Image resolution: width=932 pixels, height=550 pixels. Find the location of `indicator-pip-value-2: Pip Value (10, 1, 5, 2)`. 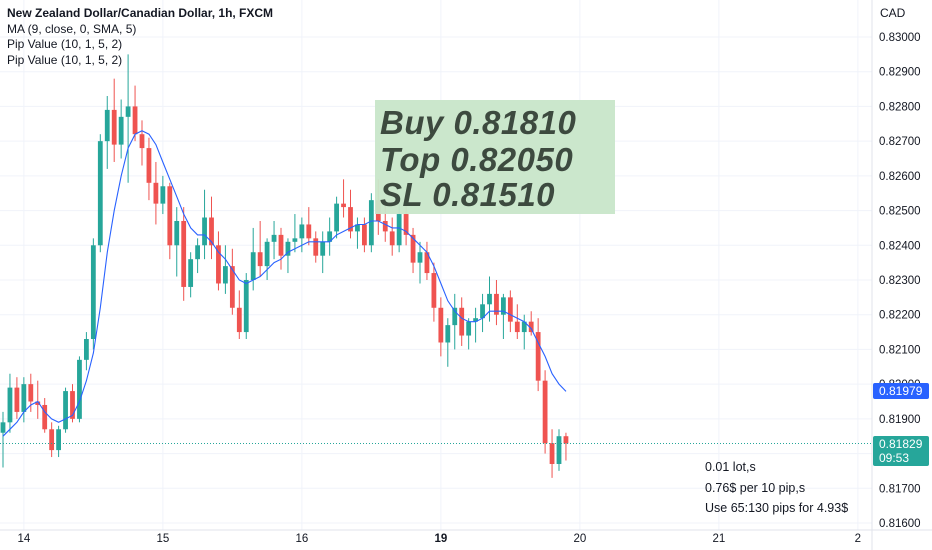

indicator-pip-value-2: Pip Value (10, 1, 5, 2) is located at coordinates (65, 59).